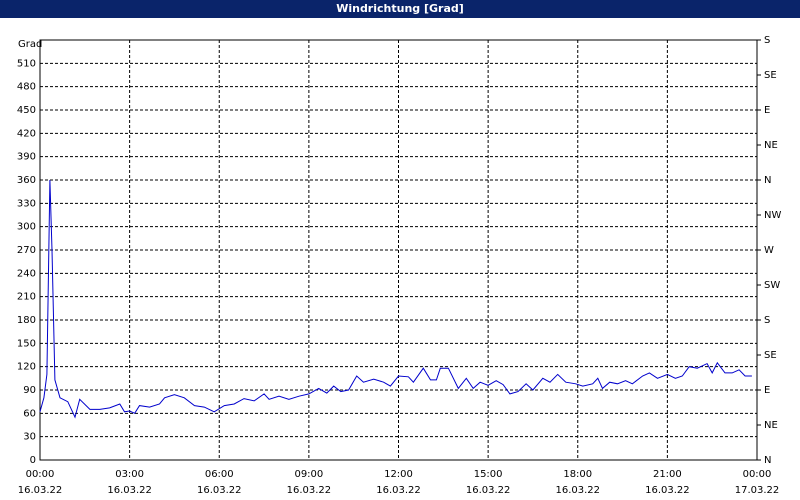 The width and height of the screenshot is (800, 500). Describe the element at coordinates (772, 285) in the screenshot. I see `y2-tick-label: SW` at that location.